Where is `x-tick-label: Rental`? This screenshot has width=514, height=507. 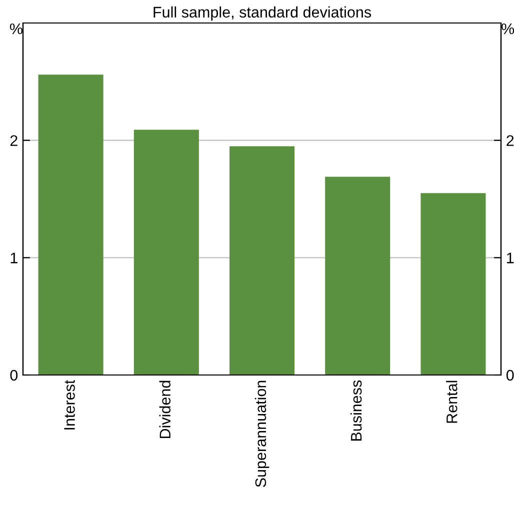
x-tick-label: Rental is located at coordinates (452, 401).